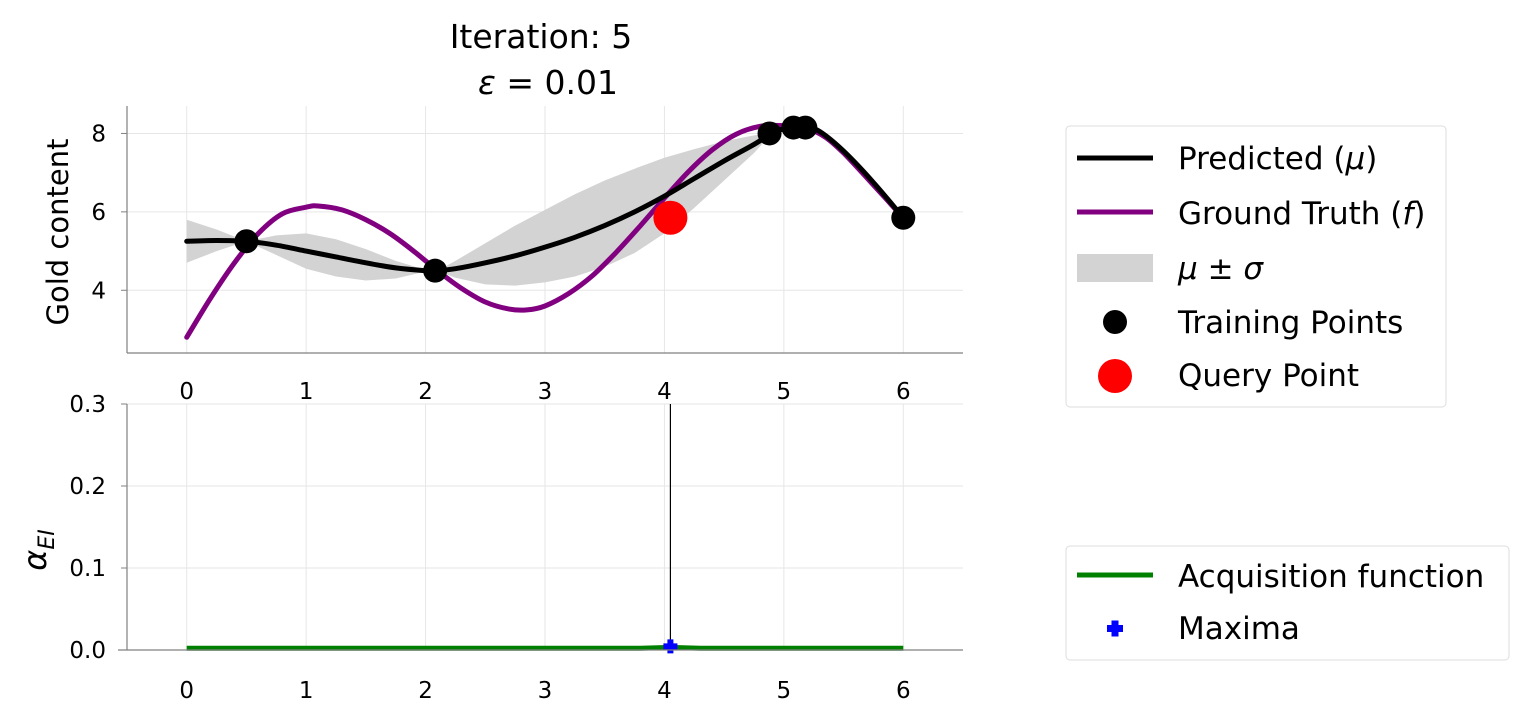 The image size is (1528, 721). What do you see at coordinates (306, 392) in the screenshot?
I see `top-x-tick-label: 1` at bounding box center [306, 392].